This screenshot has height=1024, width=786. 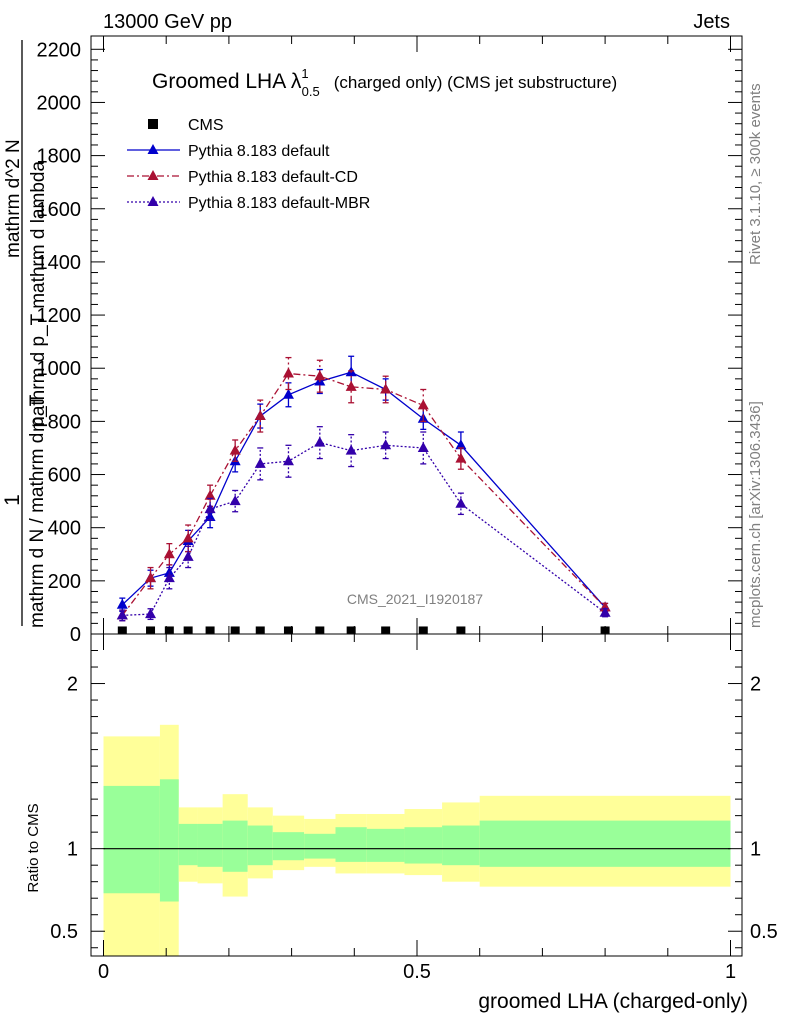 I want to click on main-ytick-label: 400, so click(x=64, y=529).